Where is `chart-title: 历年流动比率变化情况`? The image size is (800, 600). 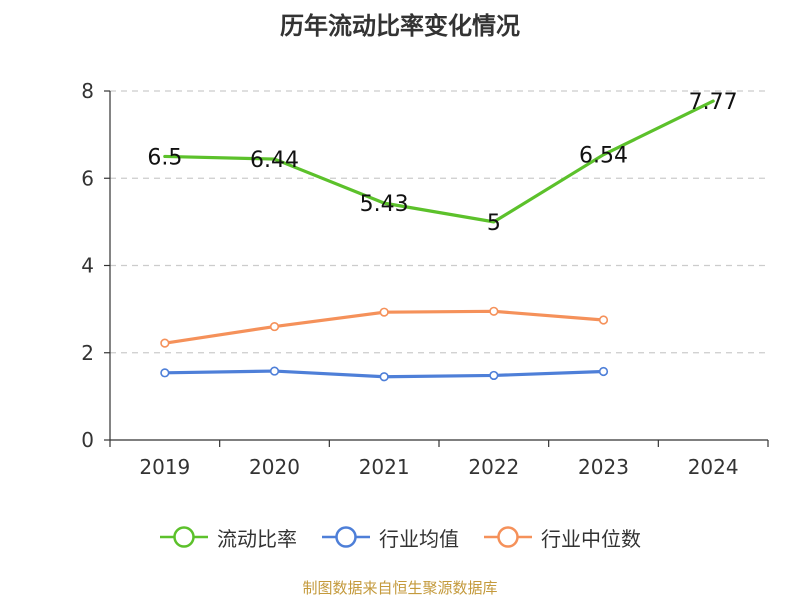
chart-title: 历年流动比率变化情况 is located at coordinates (400, 26).